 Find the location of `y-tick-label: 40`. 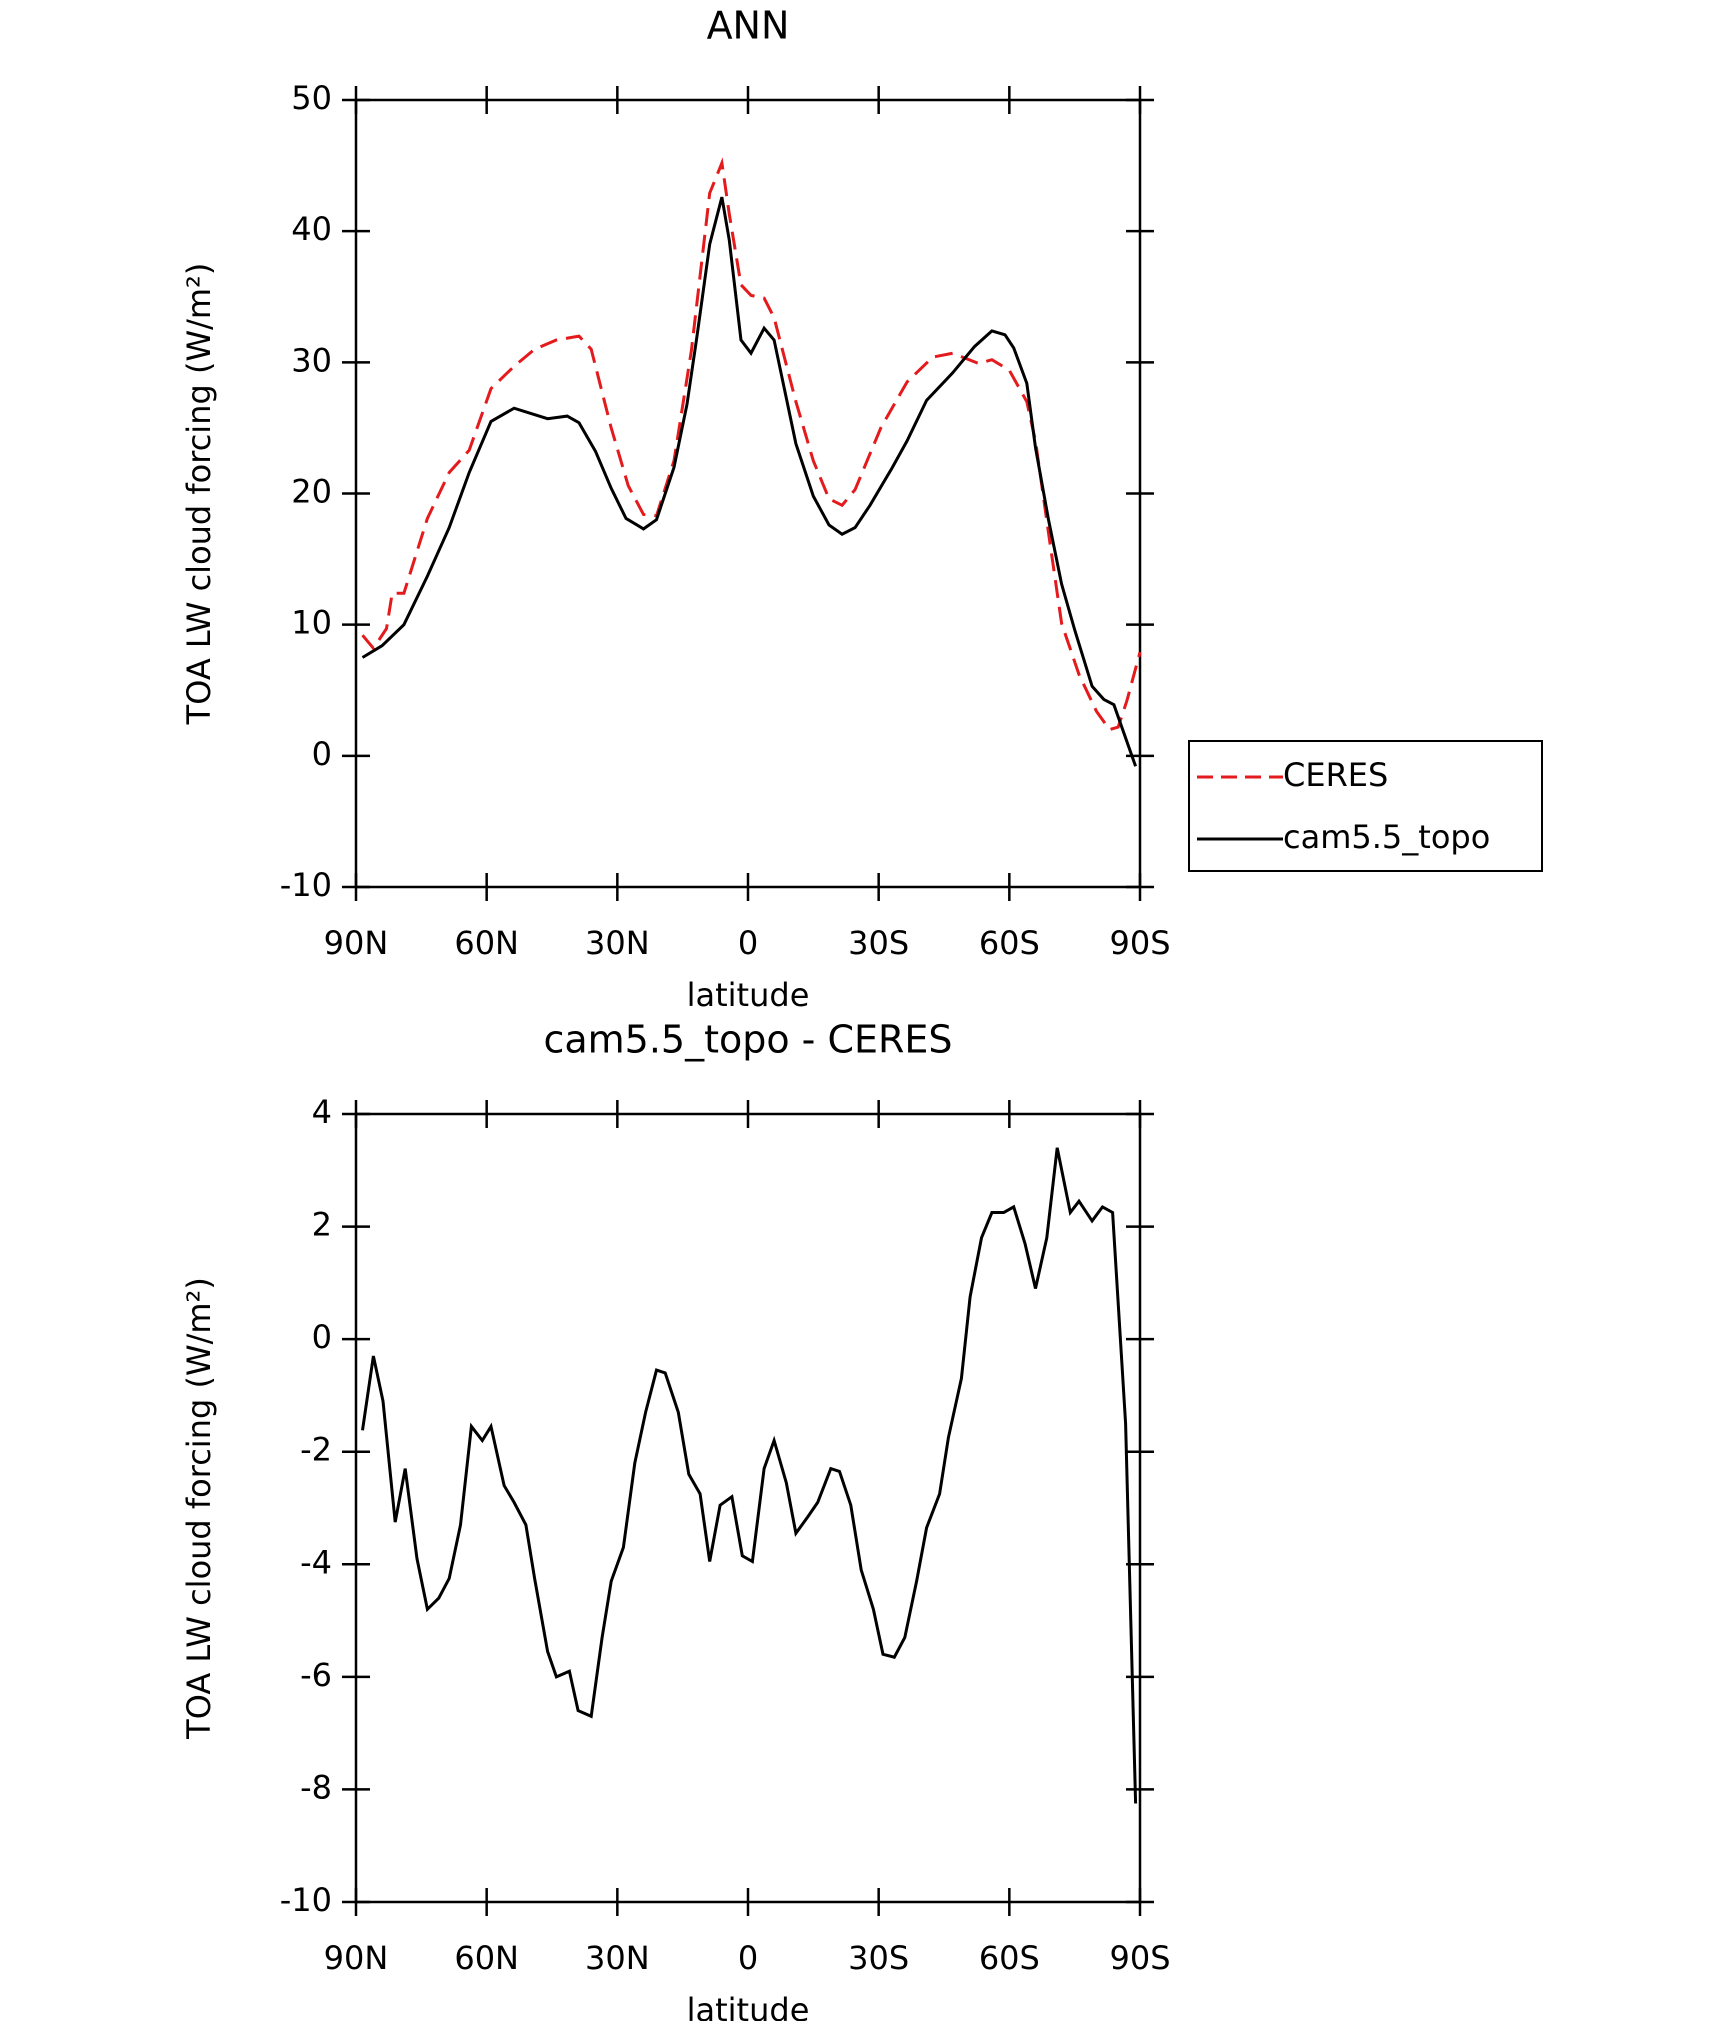

y-tick-label: 40 is located at coordinates (311, 229).